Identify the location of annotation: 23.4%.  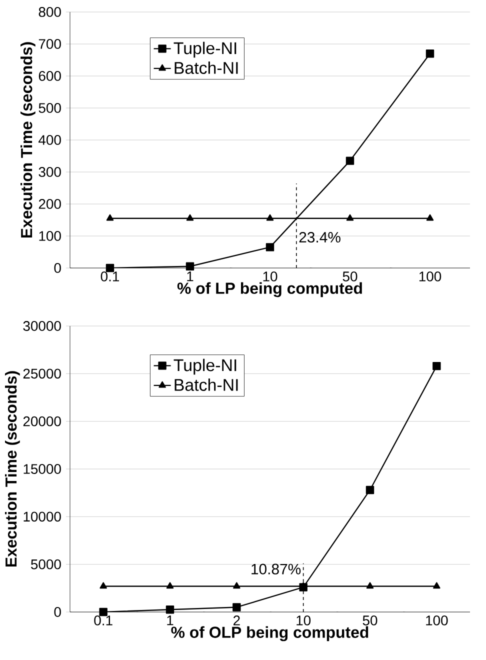
(319, 237).